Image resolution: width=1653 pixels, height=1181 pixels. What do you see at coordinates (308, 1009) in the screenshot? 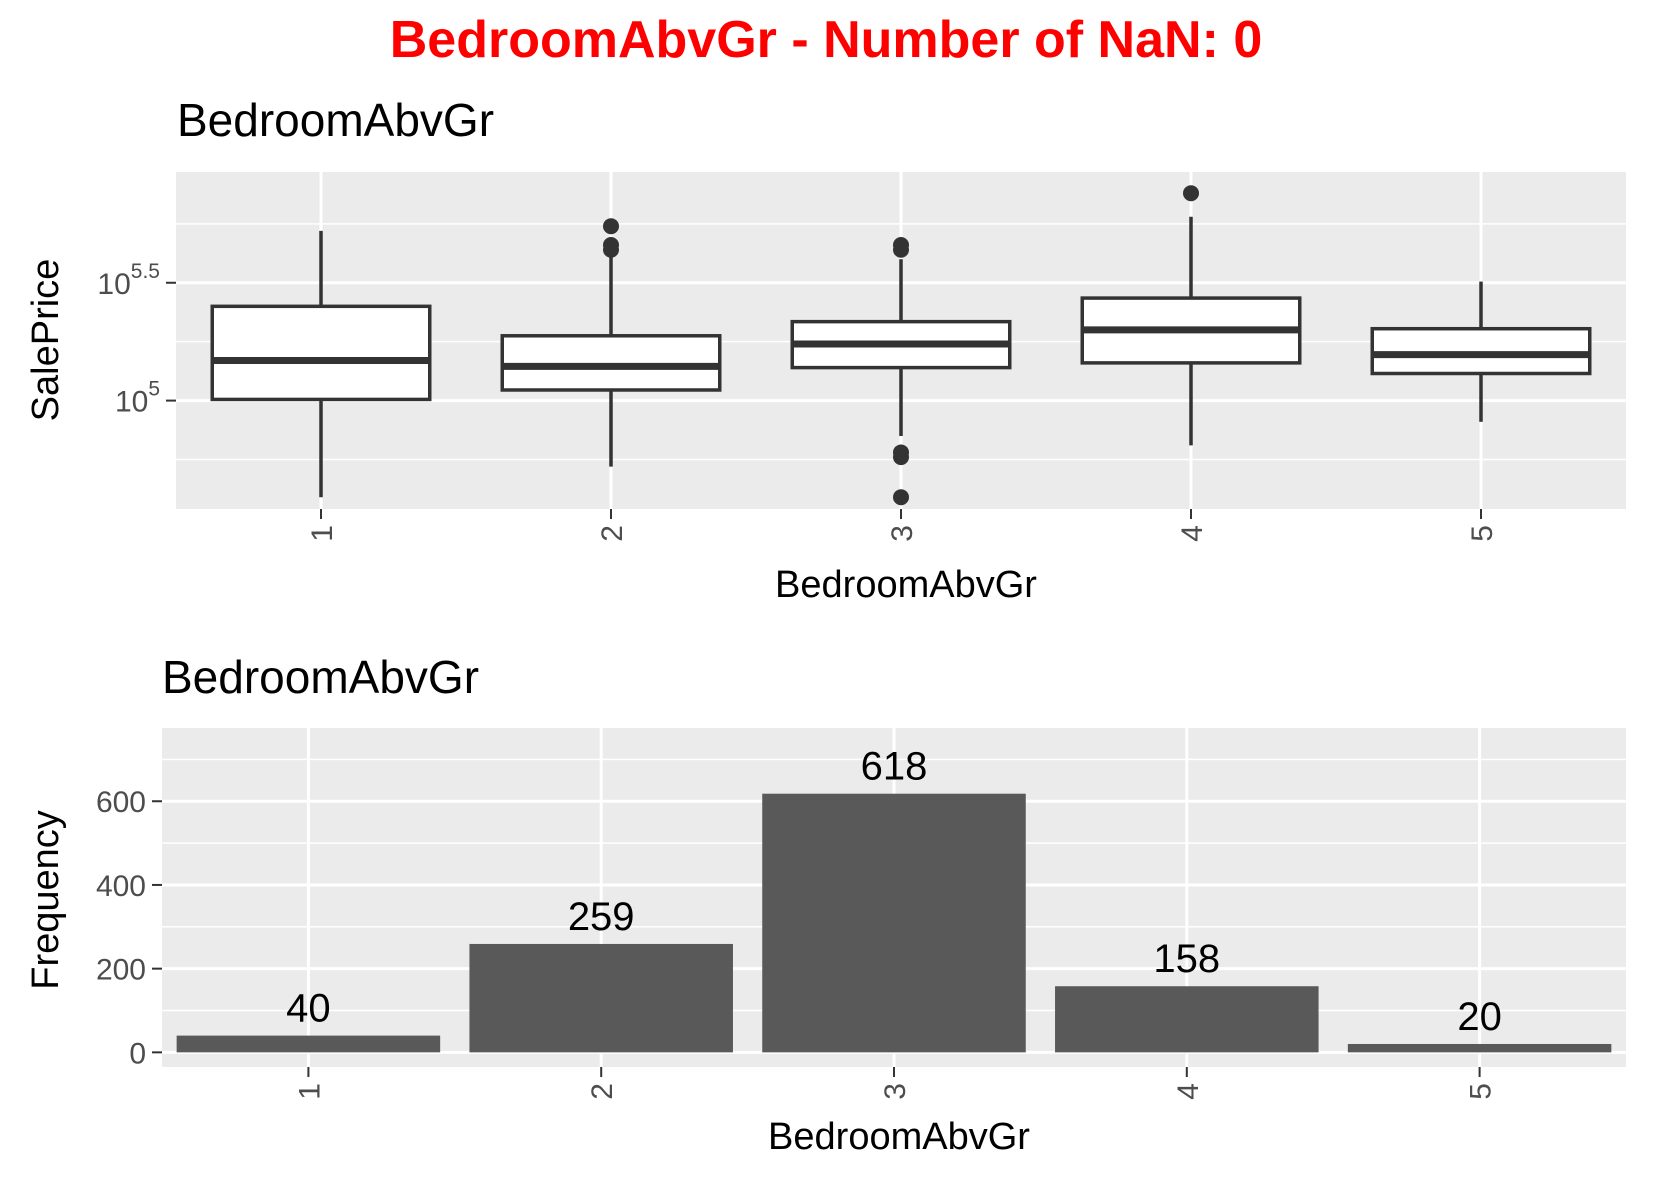
I see `bar-value-label: 40` at bounding box center [308, 1009].